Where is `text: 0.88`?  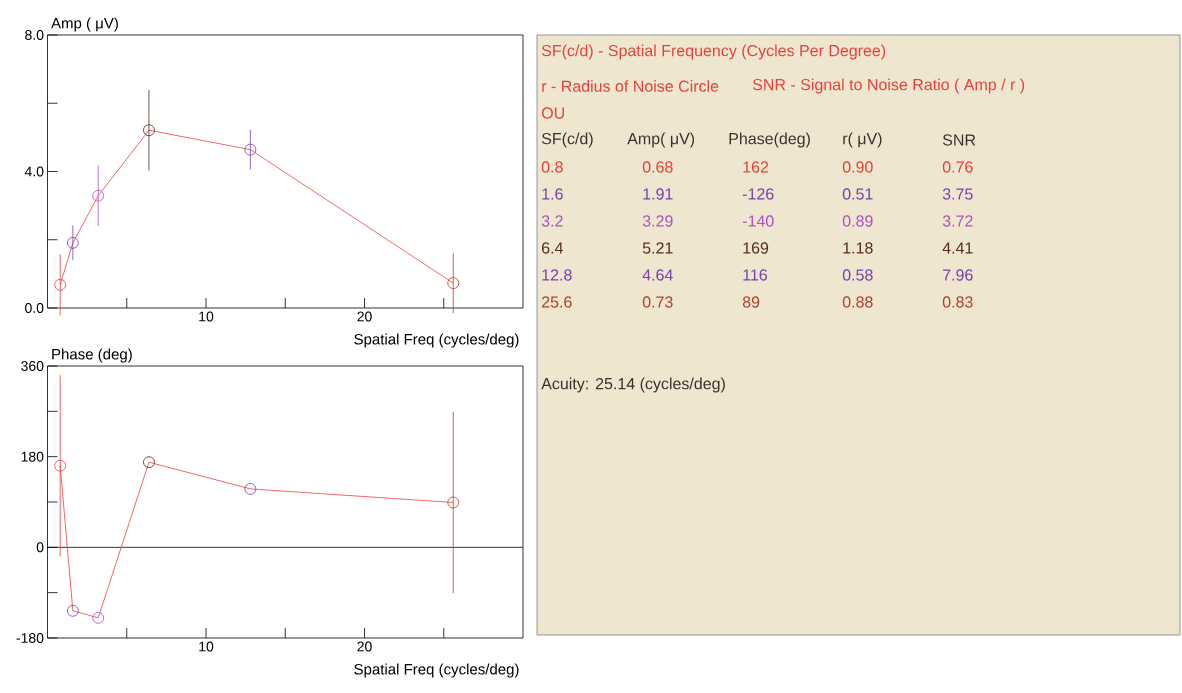
text: 0.88 is located at coordinates (857, 302).